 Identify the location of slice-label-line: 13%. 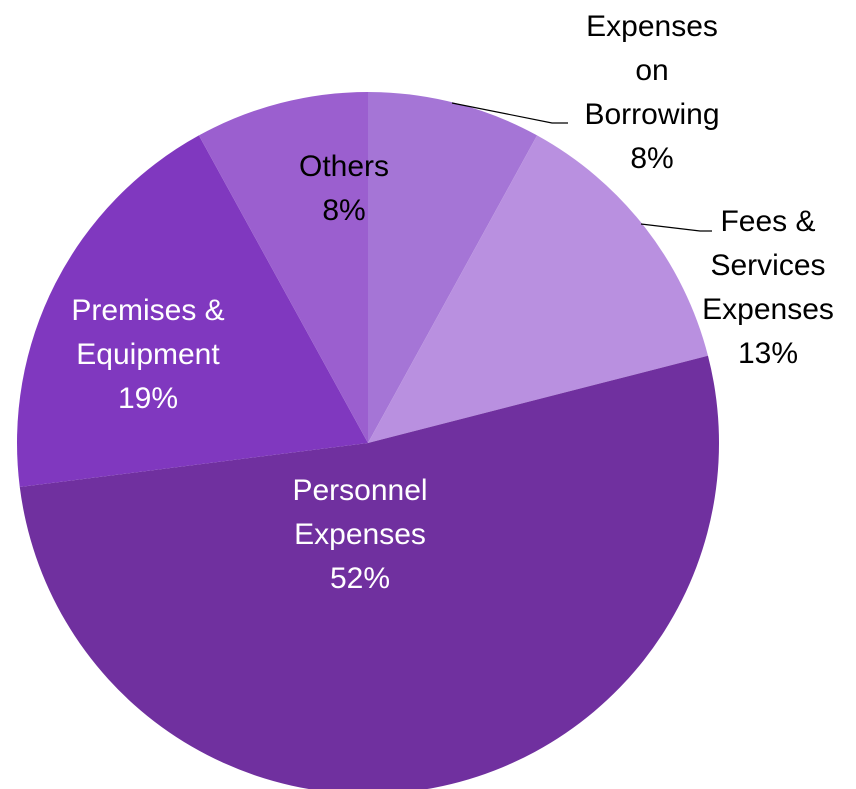
(768, 353).